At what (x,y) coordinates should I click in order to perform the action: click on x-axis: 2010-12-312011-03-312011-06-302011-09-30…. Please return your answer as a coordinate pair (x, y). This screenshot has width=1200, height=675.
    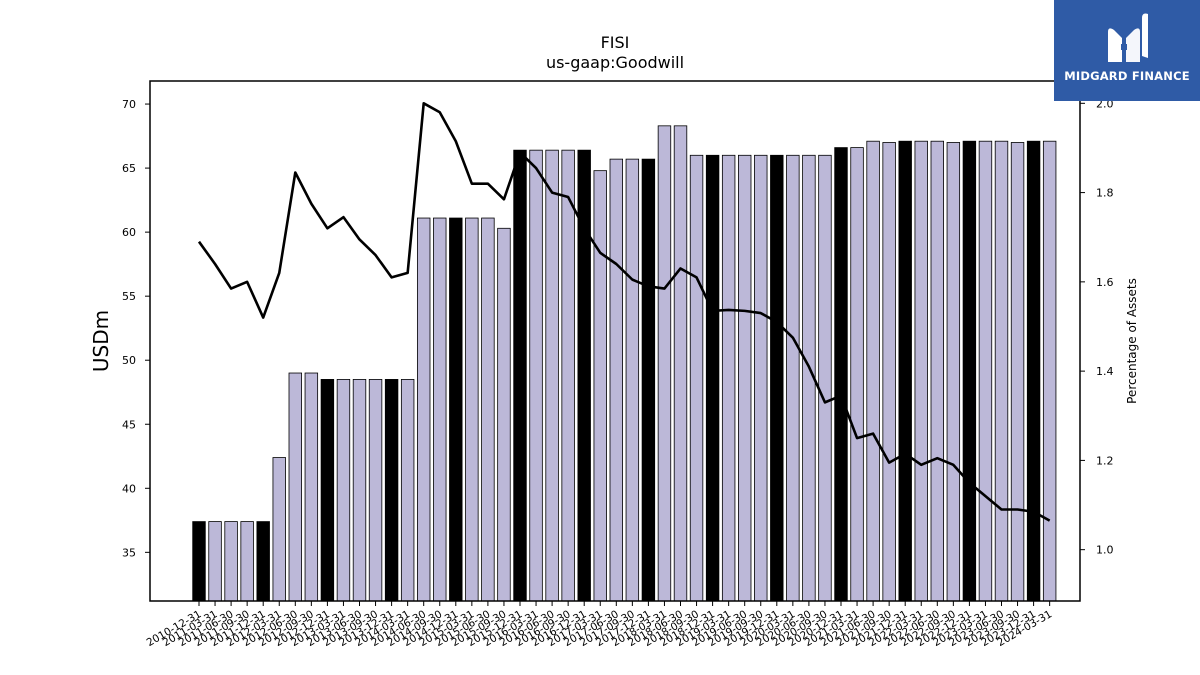
    Looking at the image, I should click on (599, 625).